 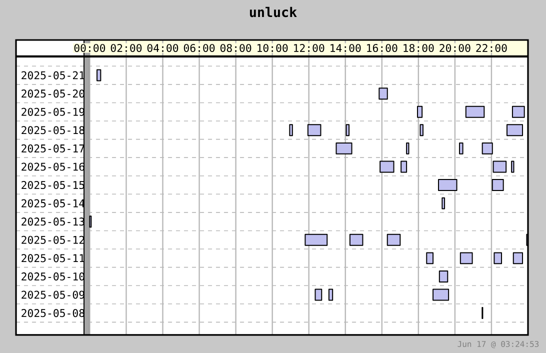 What do you see at coordinates (162, 48) in the screenshot?
I see `x-tick-label: 04:00` at bounding box center [162, 48].